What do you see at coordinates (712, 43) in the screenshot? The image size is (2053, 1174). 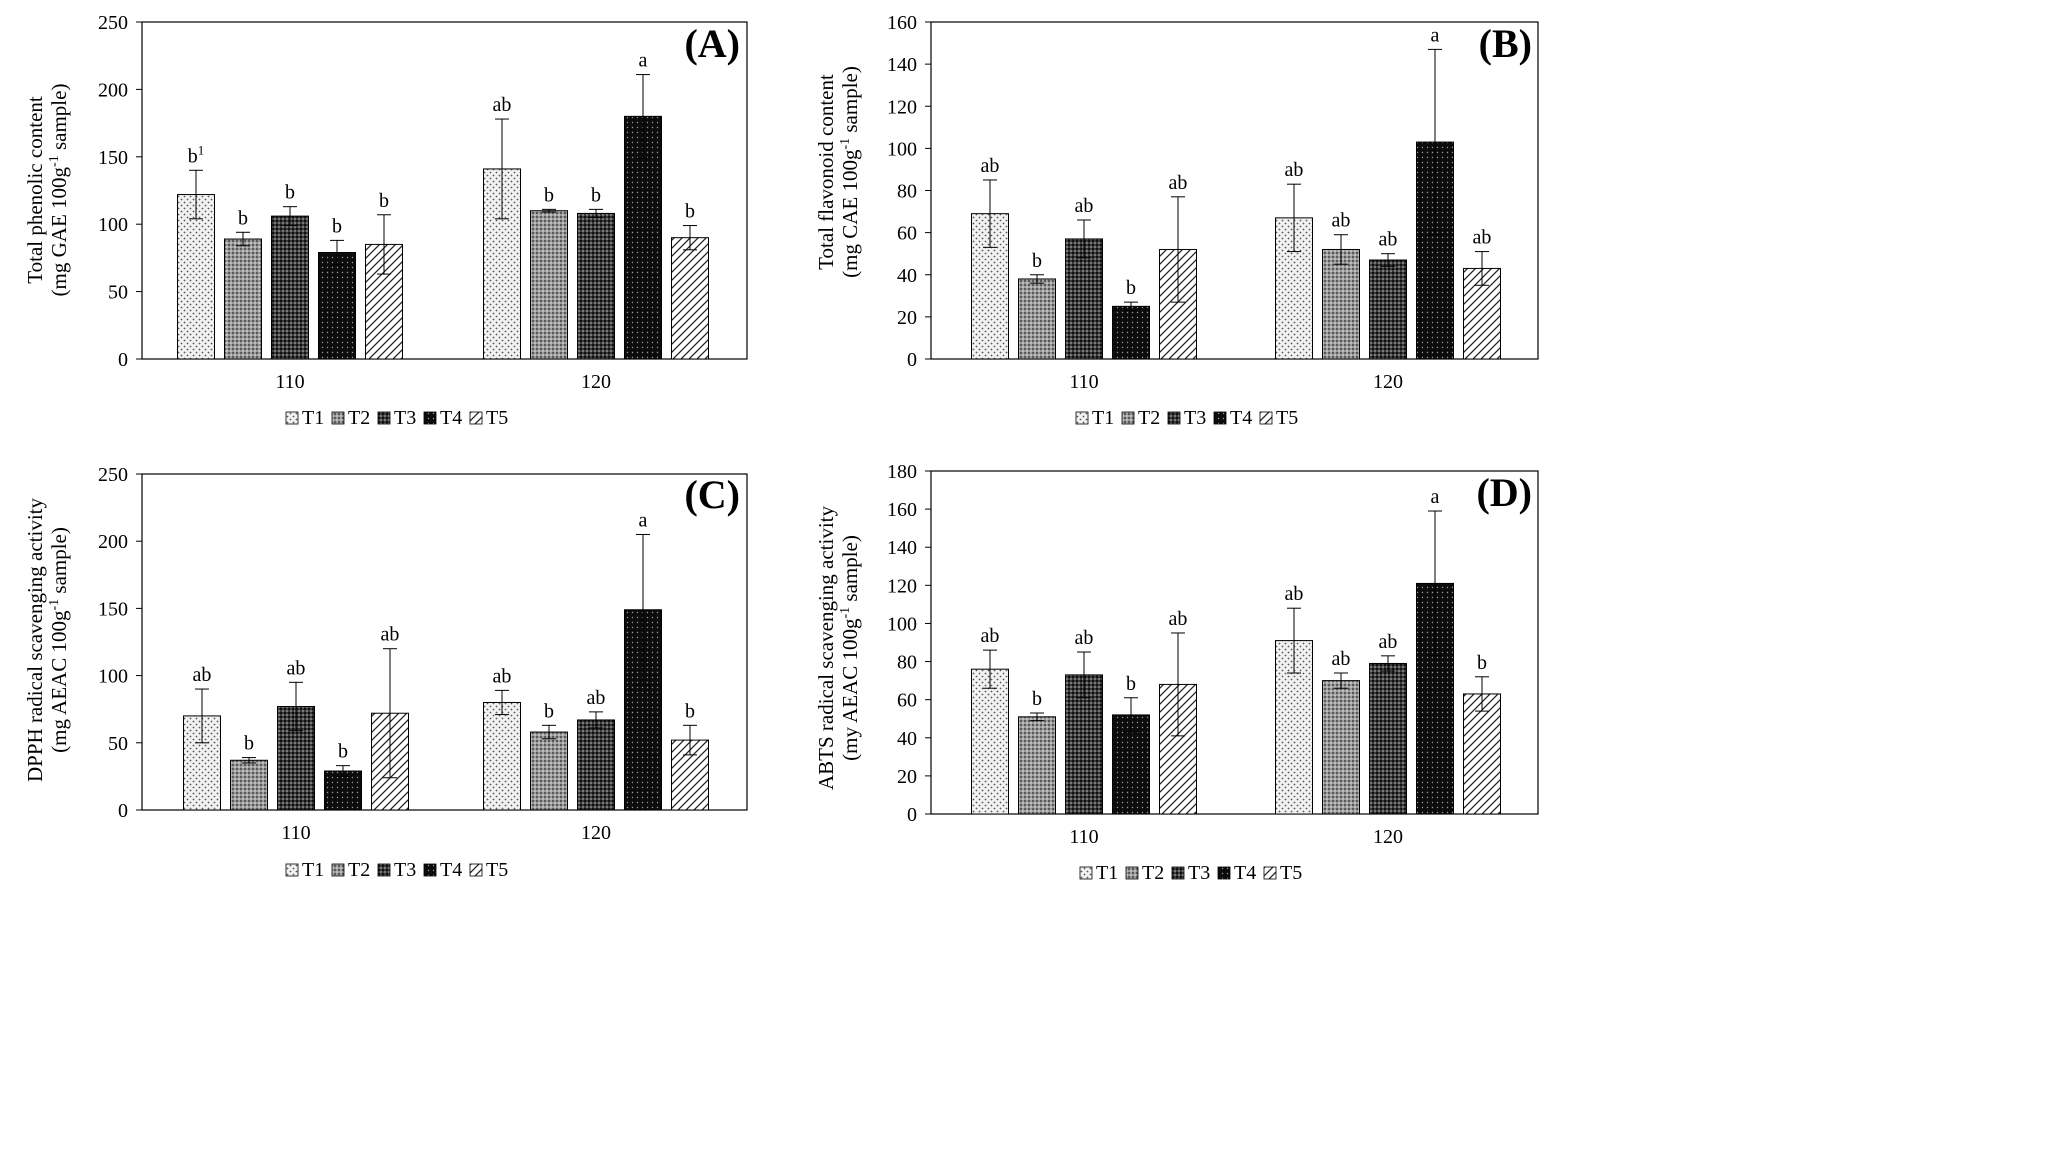 I see `panel-label: (A)` at bounding box center [712, 43].